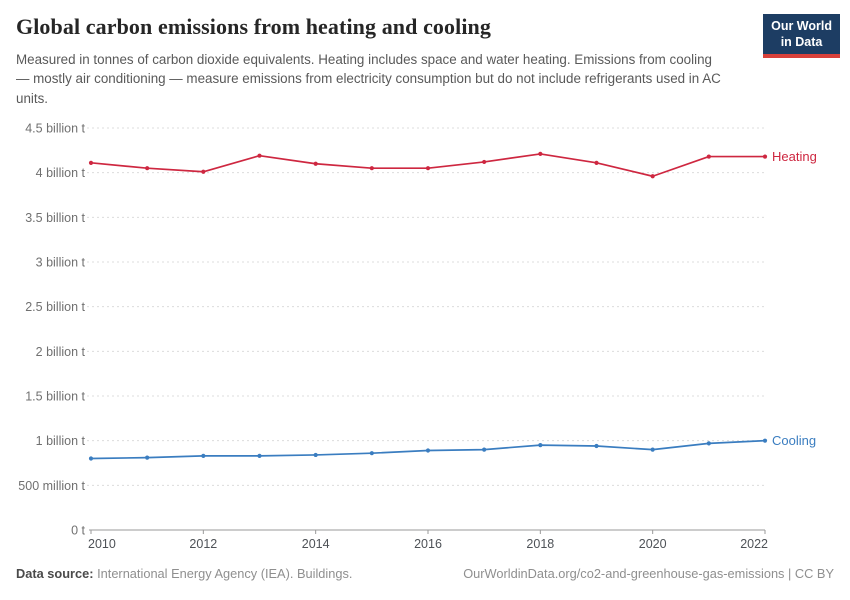 This screenshot has width=850, height=600. I want to click on data-point-heating-2019, so click(596, 162).